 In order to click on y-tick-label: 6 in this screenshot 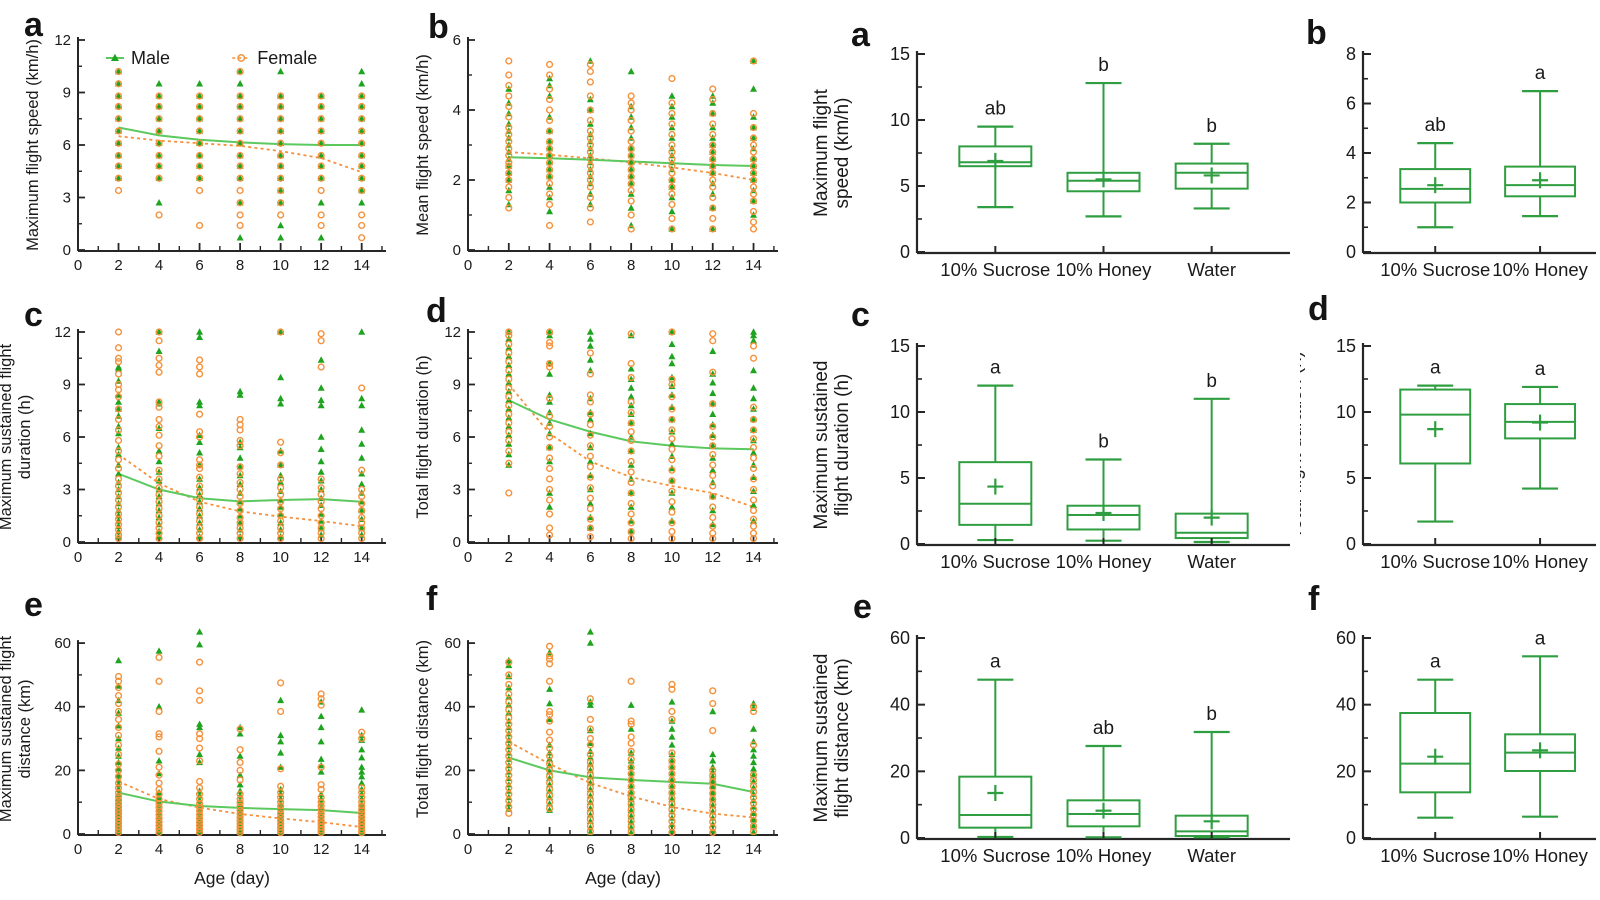, I will do `click(67, 145)`.